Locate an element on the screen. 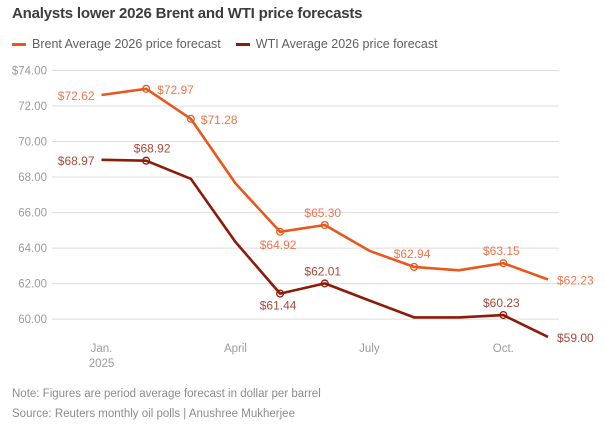 This screenshot has width=605, height=429. data-point-label: $64.92 is located at coordinates (278, 245).